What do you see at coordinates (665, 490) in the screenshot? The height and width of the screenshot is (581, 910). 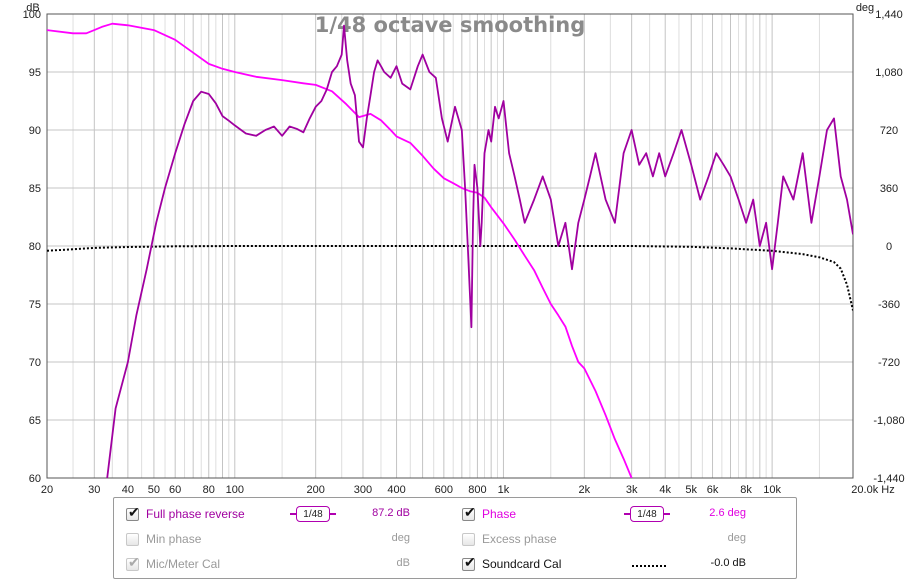 I see `x-tick-label: 4k` at bounding box center [665, 490].